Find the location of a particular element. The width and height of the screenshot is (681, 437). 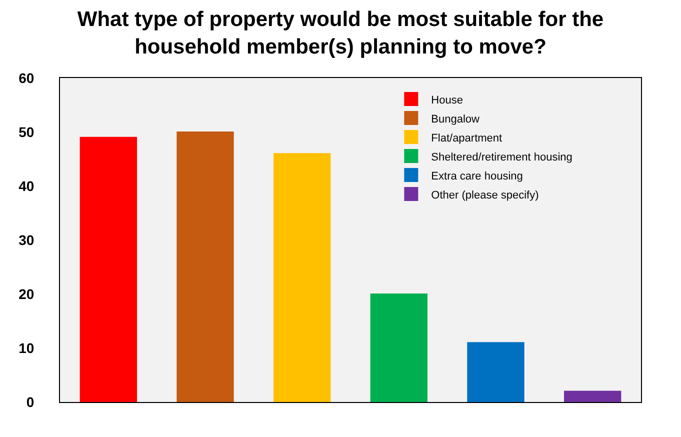

legend-label: Sheltered/retirement housing is located at coordinates (501, 157).